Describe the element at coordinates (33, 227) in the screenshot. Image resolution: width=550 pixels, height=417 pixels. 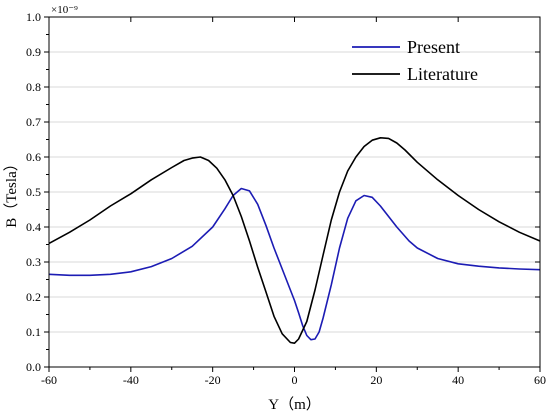
I see `y-tick-label: 0.4` at that location.